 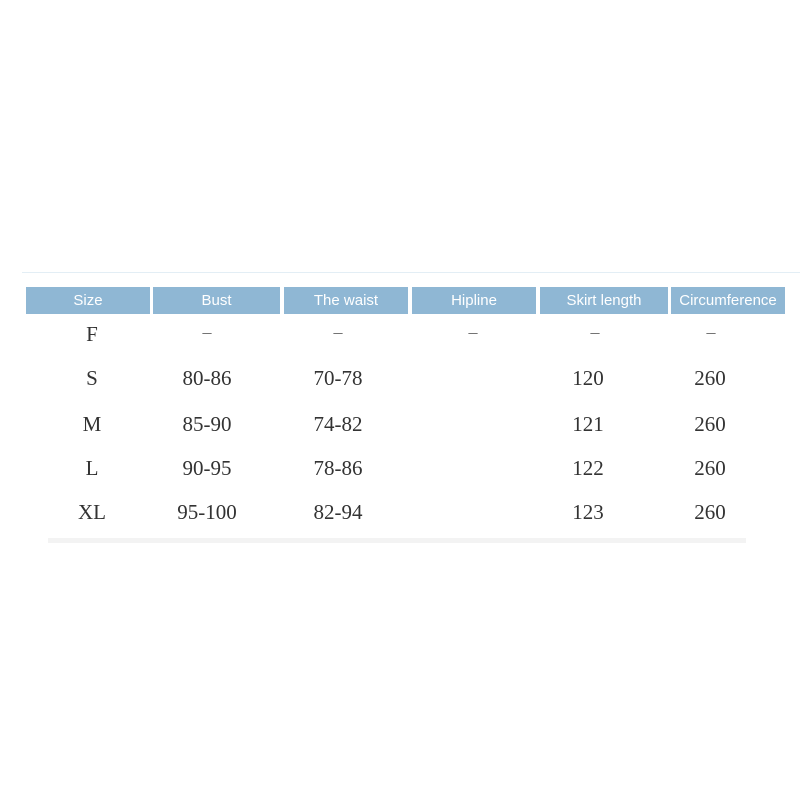 What do you see at coordinates (207, 424) in the screenshot?
I see `table-cell: 85-90` at bounding box center [207, 424].